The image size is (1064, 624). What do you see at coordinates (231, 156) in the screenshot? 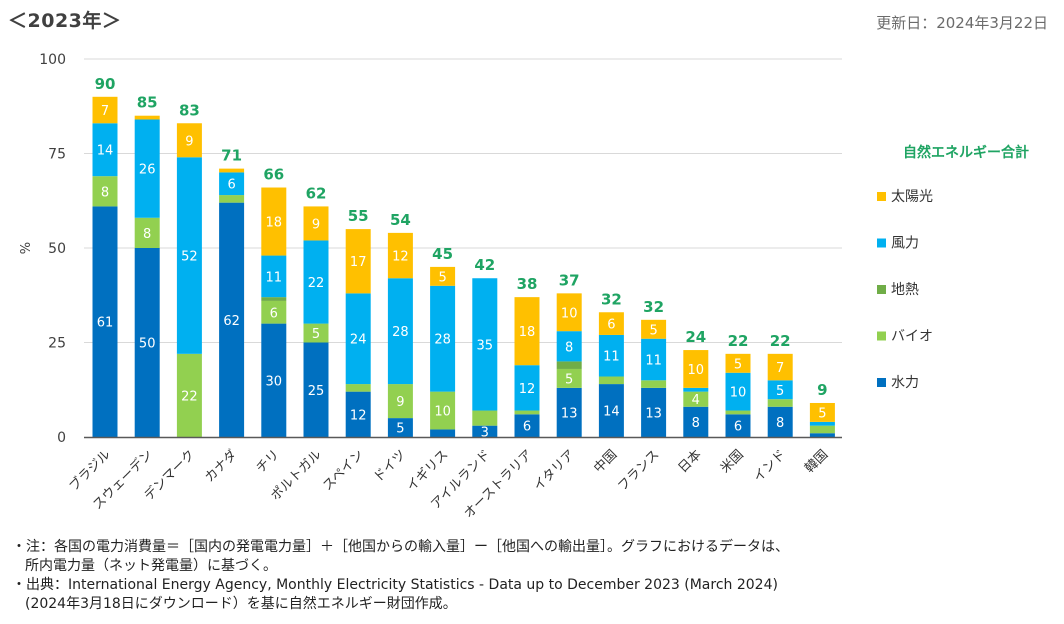
I see `total-label: 71` at bounding box center [231, 156].